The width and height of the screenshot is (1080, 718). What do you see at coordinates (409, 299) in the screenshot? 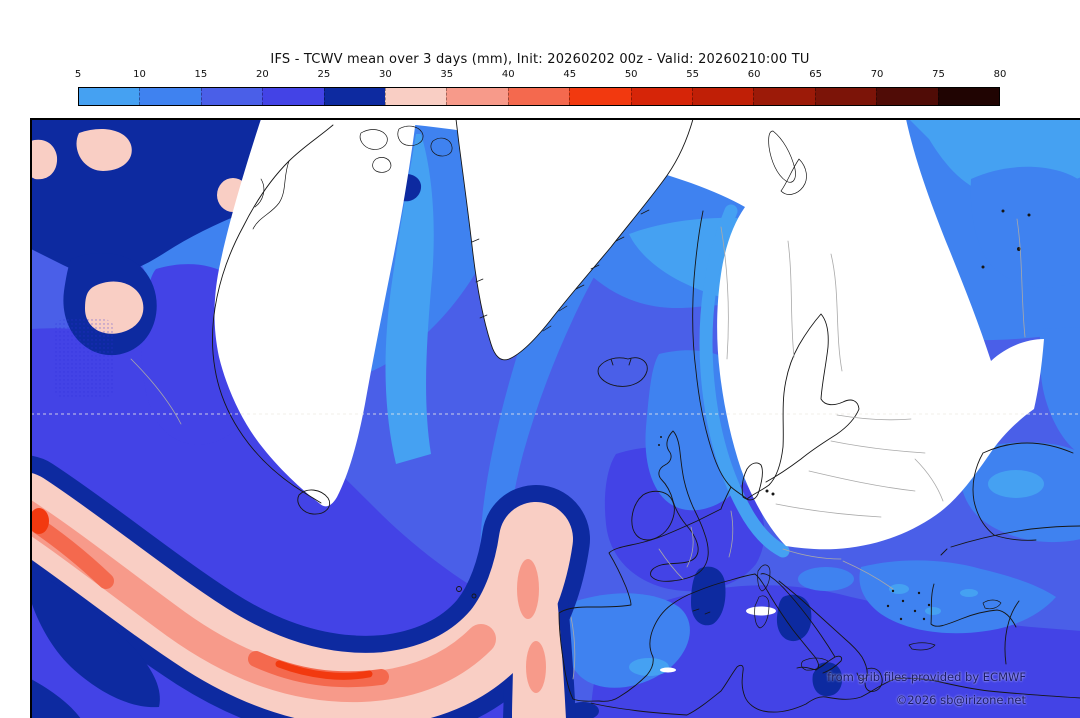
I see `region-tcwv-5-10-davis-strait` at bounding box center [409, 299].